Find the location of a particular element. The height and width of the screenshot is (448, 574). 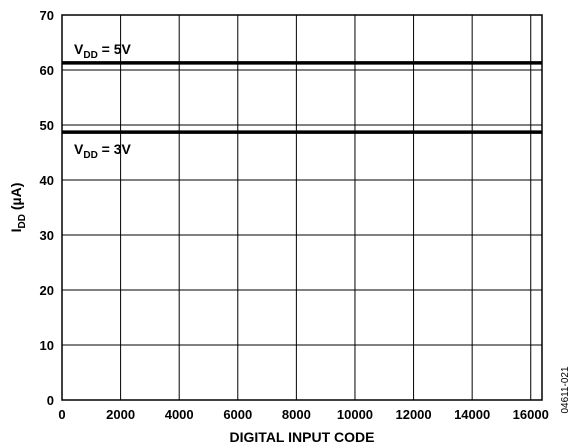

y-tick-label-60: 60 is located at coordinates (47, 70).